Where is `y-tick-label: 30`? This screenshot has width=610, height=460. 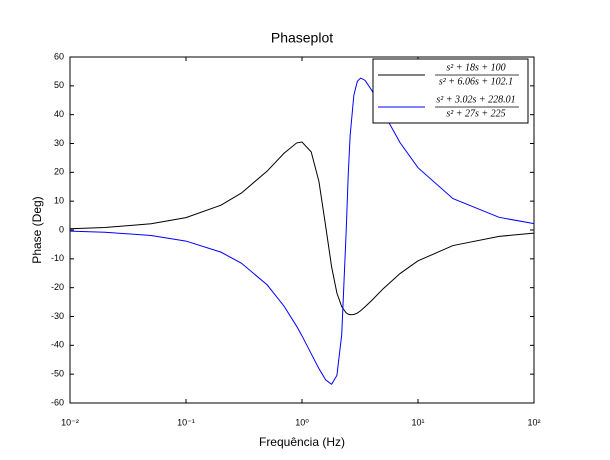
y-tick-label: 30 is located at coordinates (59, 143).